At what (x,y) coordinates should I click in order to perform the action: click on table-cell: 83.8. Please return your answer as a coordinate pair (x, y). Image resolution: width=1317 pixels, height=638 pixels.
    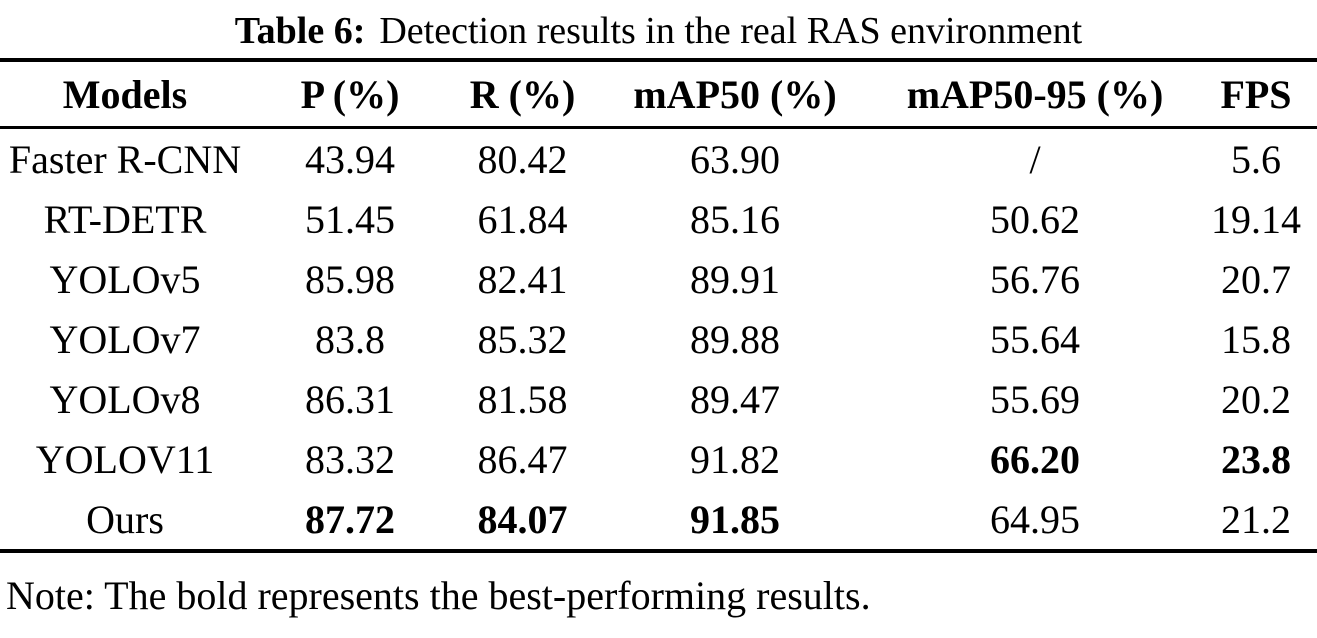
    Looking at the image, I should click on (350, 339).